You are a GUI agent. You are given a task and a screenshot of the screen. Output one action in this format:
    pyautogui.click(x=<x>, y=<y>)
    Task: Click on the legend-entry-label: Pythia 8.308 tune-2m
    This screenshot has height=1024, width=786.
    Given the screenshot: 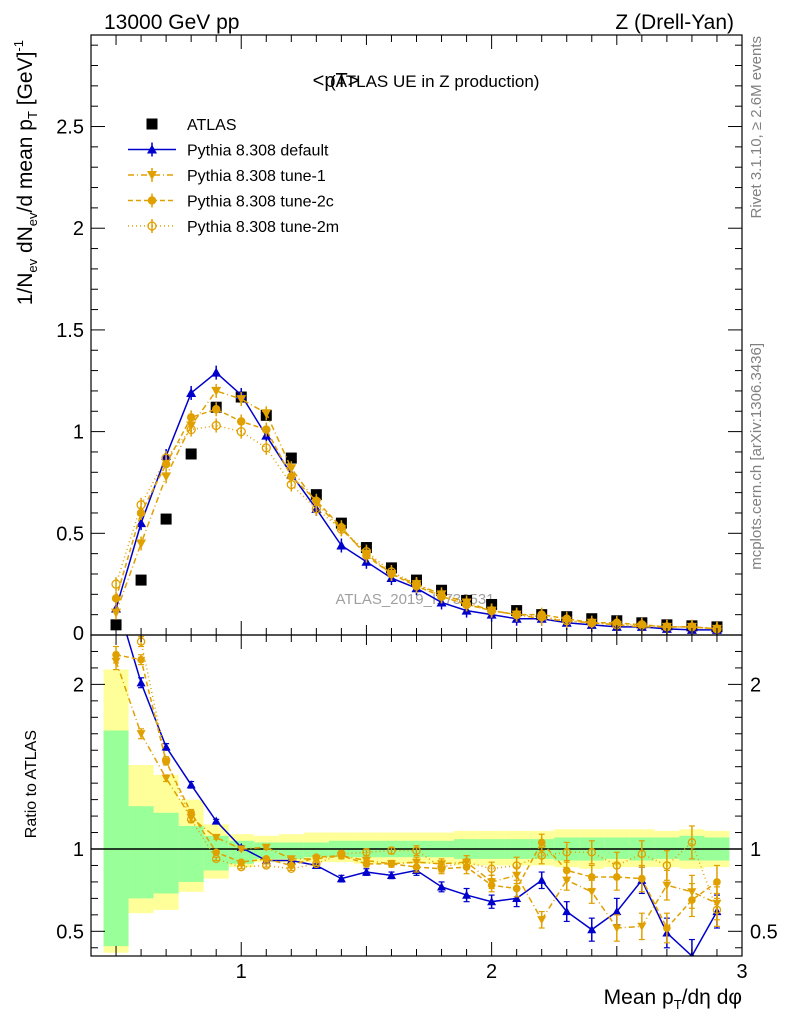 What is the action you would take?
    pyautogui.click(x=263, y=227)
    